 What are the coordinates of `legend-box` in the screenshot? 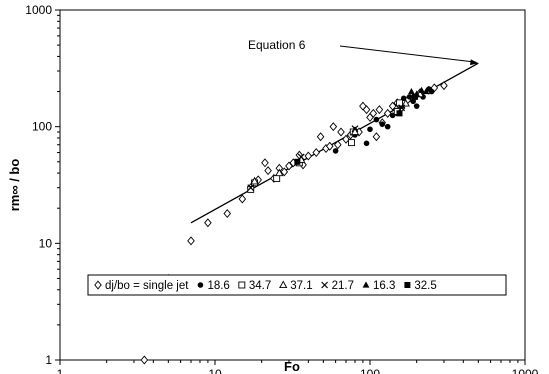 It's located at (297, 285).